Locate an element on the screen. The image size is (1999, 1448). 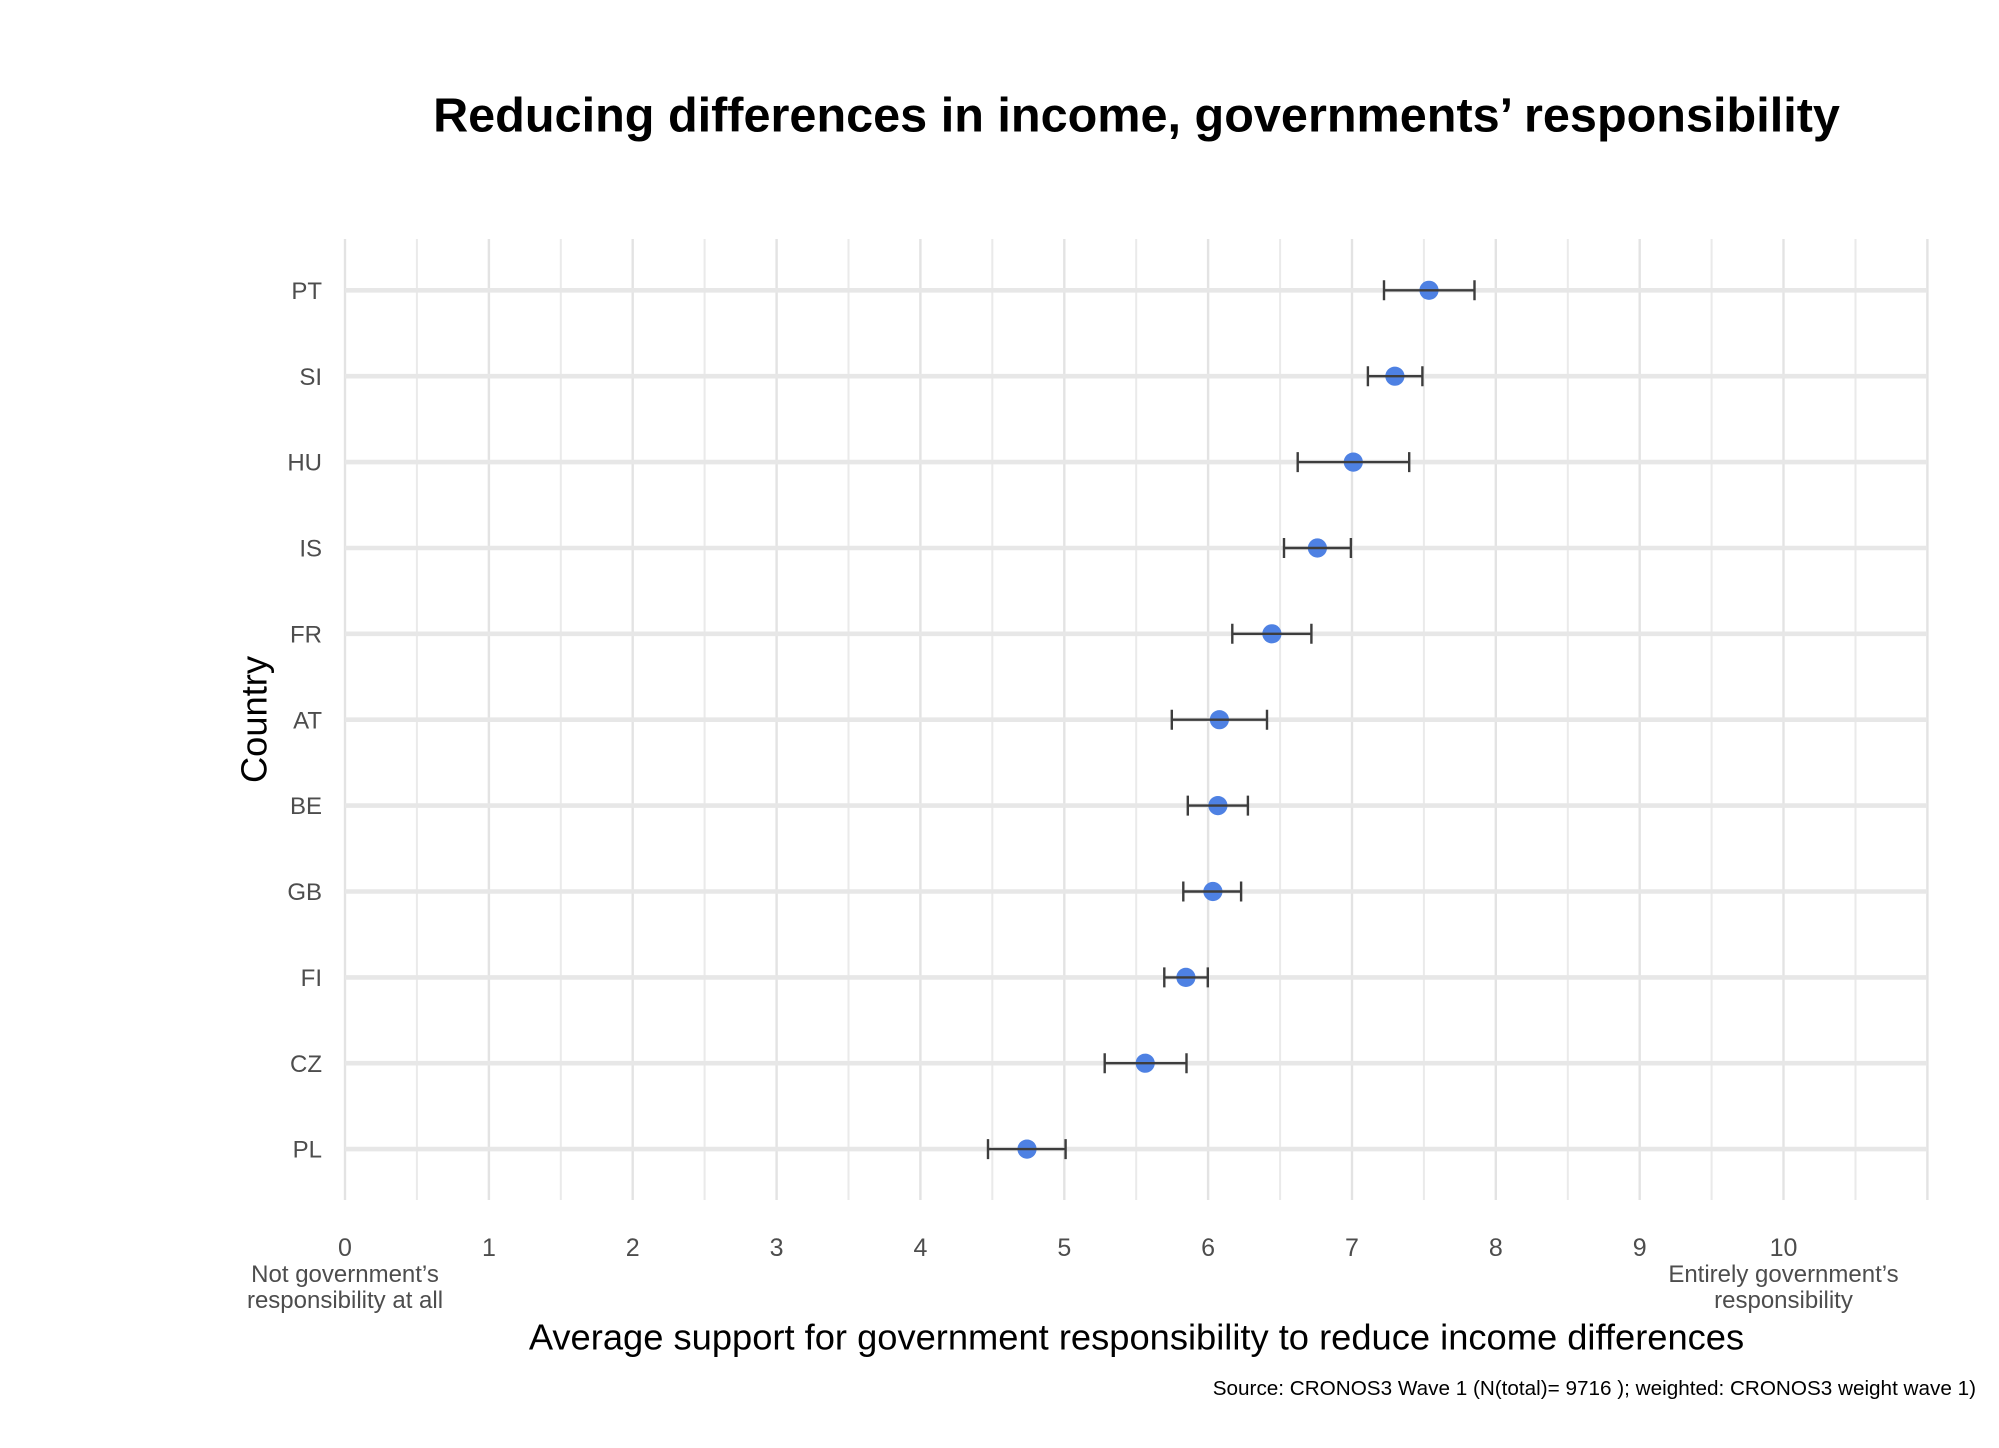
svg-text: 8 is located at coordinates (1496, 1248).